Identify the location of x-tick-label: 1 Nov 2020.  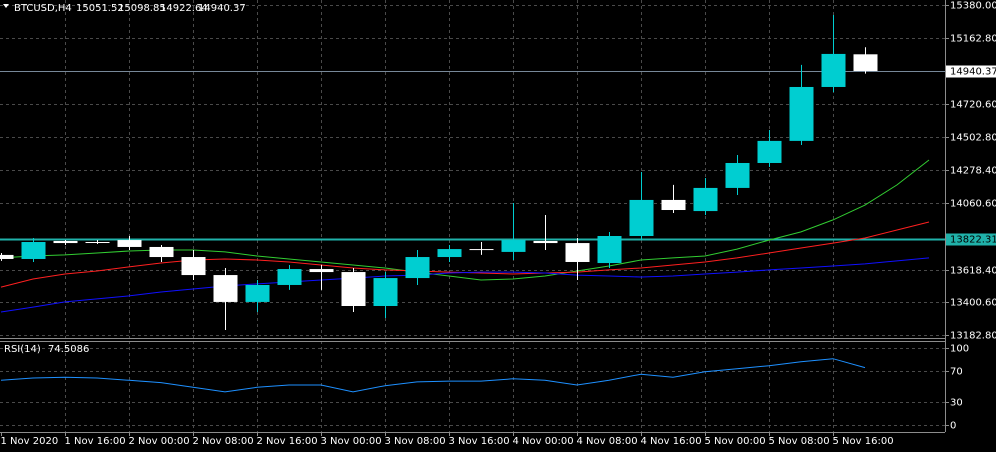
(30, 441).